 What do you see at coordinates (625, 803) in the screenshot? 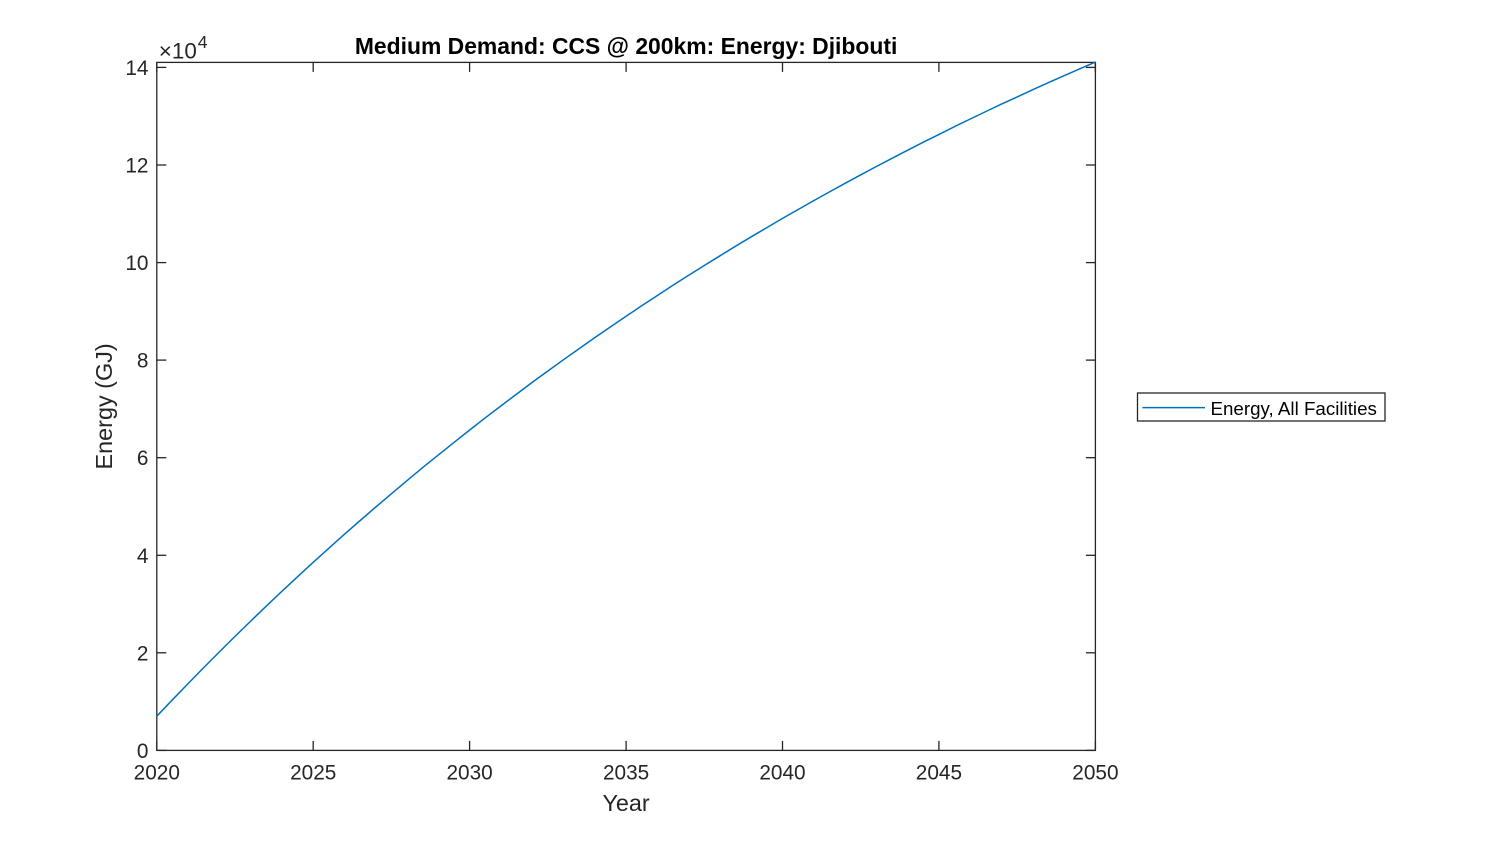
I see `svg-text: Year` at bounding box center [625, 803].